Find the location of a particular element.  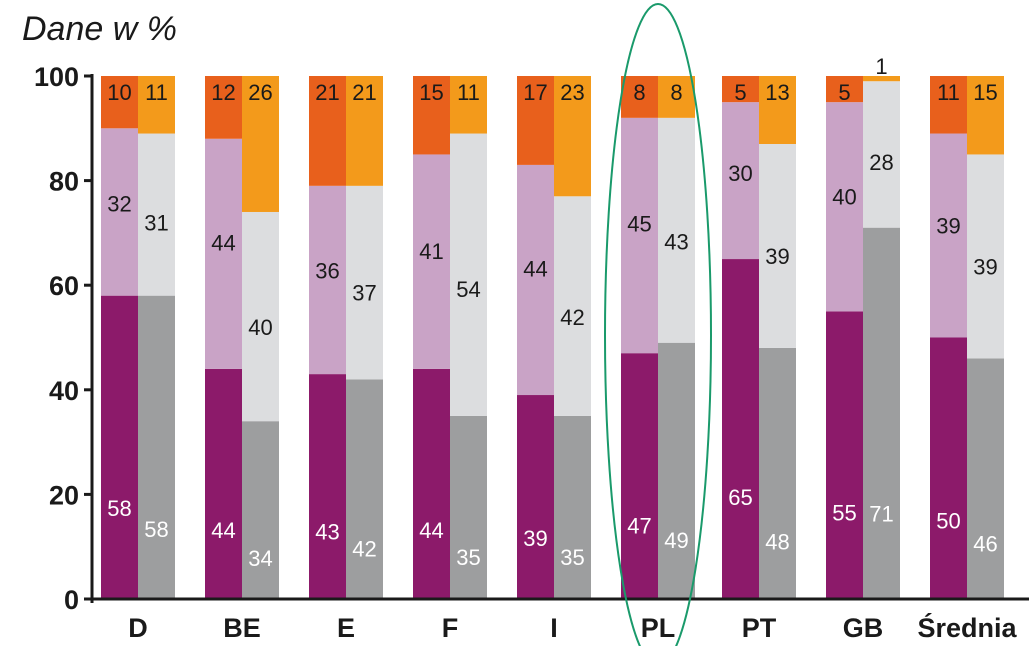

bar-Średnia-left-middle is located at coordinates (948, 235).